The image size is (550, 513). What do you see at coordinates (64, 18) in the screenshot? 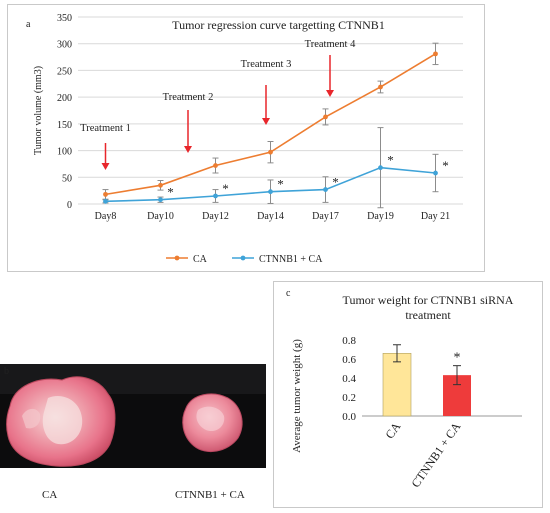
I see `y-tick-label: 350` at bounding box center [64, 18].